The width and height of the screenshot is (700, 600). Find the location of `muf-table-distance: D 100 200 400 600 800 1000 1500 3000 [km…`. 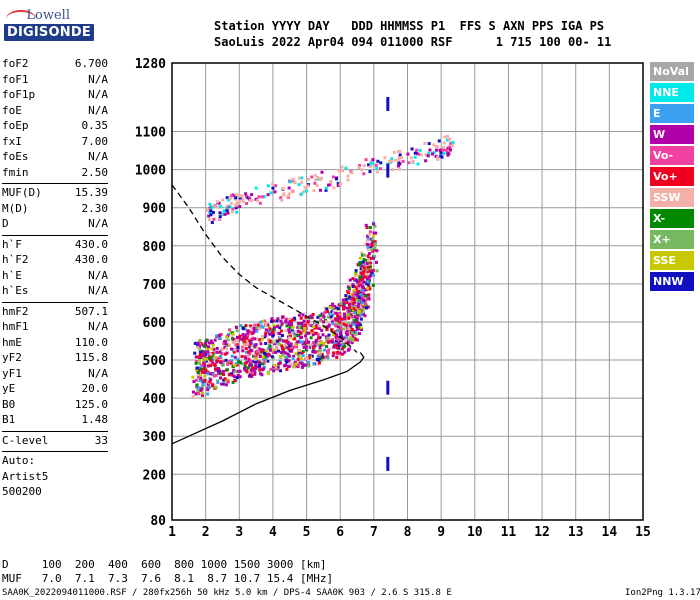

muf-table-distance: D 100 200 400 600 800 1000 1500 3000 [km… is located at coordinates (164, 564).